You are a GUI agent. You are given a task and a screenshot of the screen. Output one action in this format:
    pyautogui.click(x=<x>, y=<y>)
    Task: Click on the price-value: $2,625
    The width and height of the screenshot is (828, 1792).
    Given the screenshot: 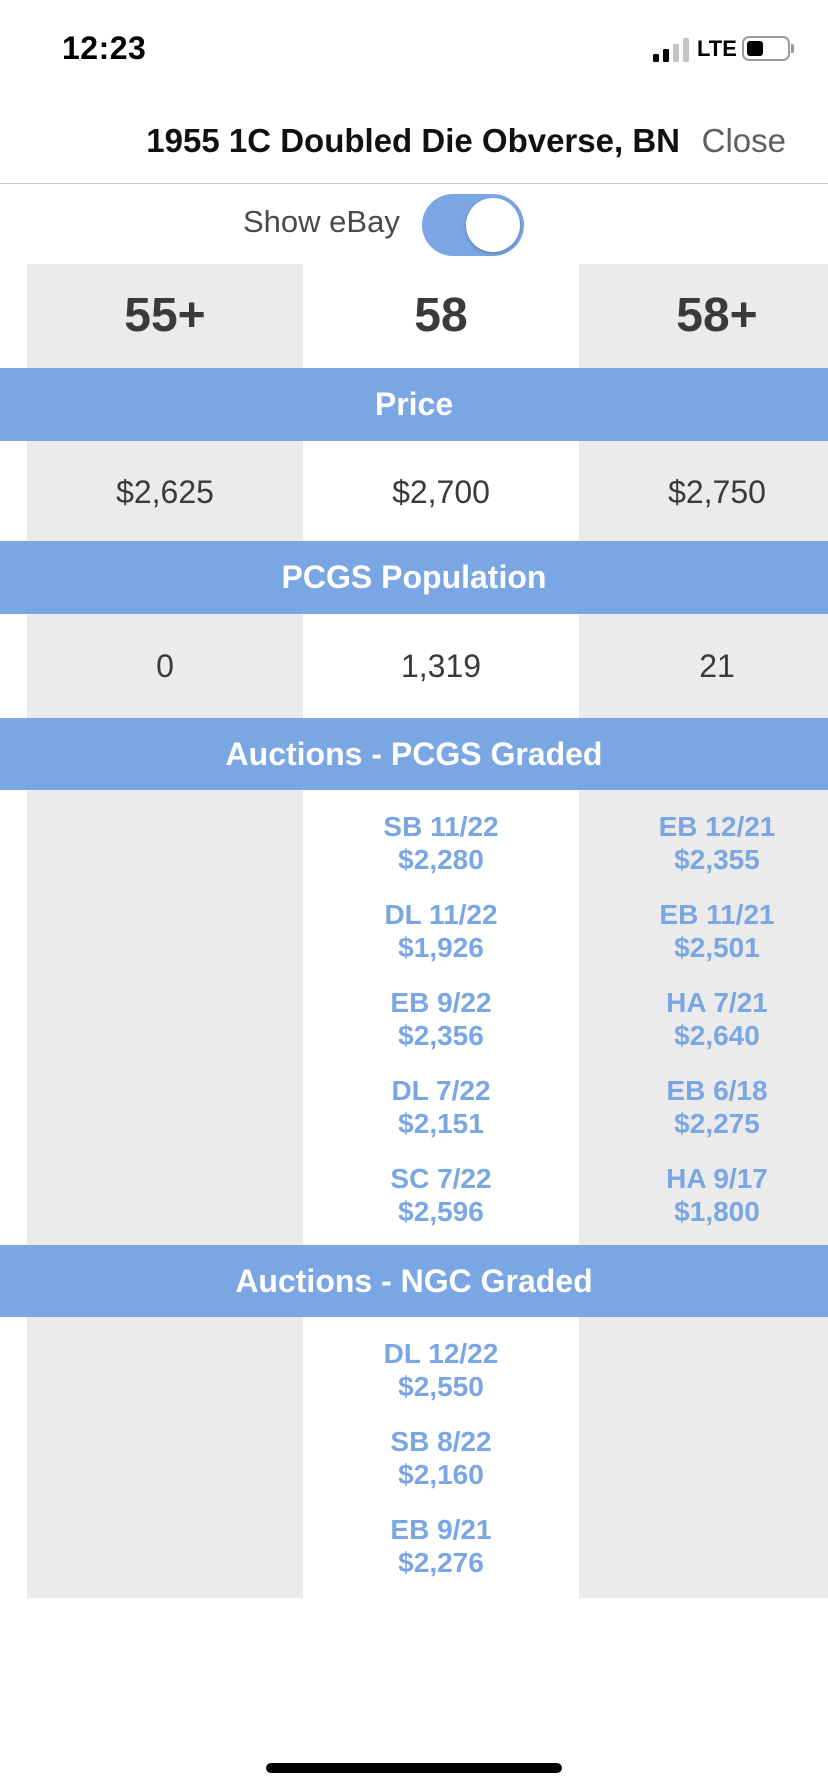 What is the action you would take?
    pyautogui.click(x=165, y=492)
    